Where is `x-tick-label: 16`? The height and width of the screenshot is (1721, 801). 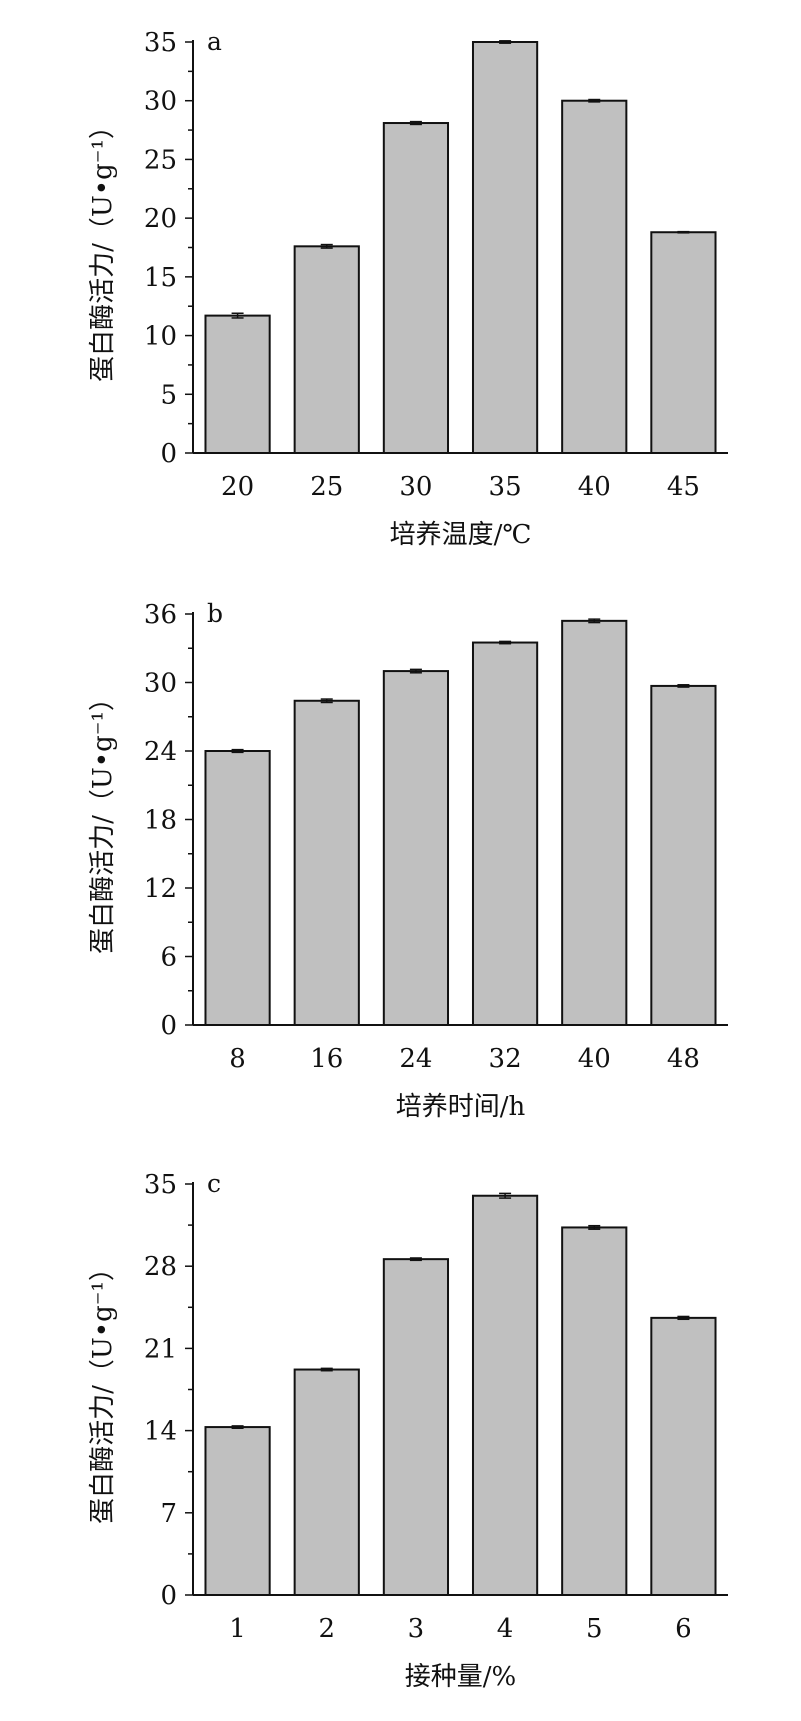 x-tick-label: 16 is located at coordinates (326, 1059).